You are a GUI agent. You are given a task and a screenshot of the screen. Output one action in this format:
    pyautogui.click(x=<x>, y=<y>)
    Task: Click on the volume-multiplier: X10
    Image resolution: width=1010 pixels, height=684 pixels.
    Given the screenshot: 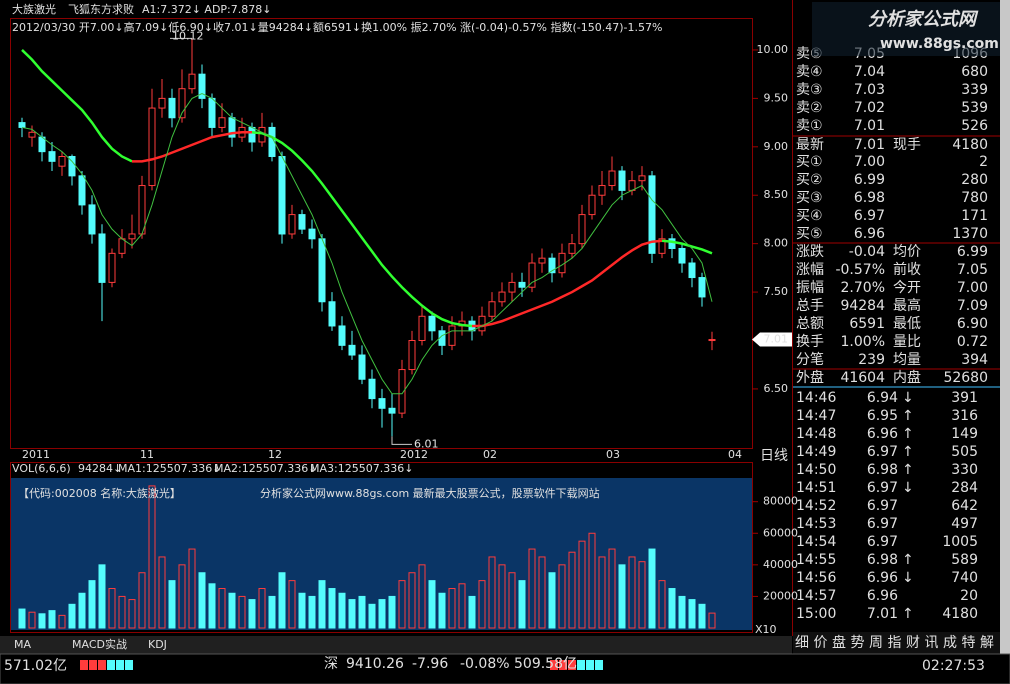 What is the action you would take?
    pyautogui.click(x=766, y=629)
    